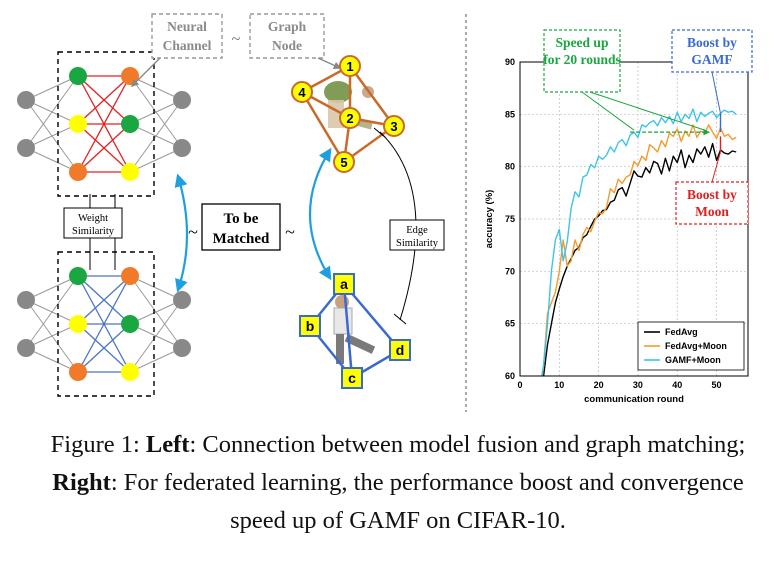 Image resolution: width=782 pixels, height=561 pixels. What do you see at coordinates (287, 36) in the screenshot?
I see `graph-node-box` at bounding box center [287, 36].